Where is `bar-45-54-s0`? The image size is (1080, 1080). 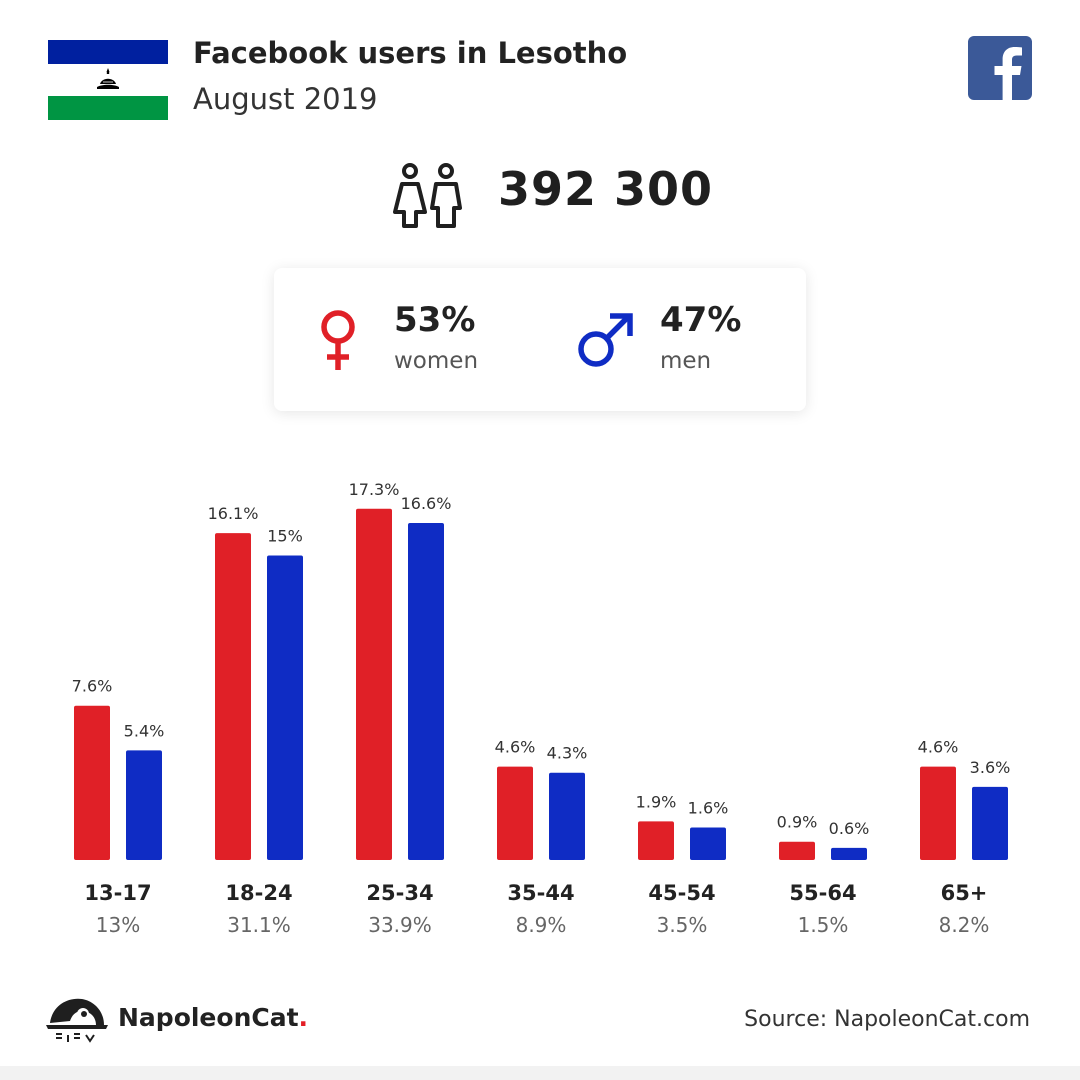 bar-45-54-s0 is located at coordinates (656, 840).